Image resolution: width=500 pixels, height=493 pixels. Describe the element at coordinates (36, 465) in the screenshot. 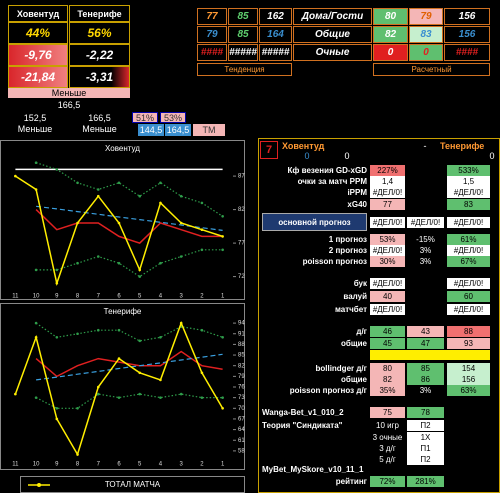

I see `x-tick-label: 10` at that location.